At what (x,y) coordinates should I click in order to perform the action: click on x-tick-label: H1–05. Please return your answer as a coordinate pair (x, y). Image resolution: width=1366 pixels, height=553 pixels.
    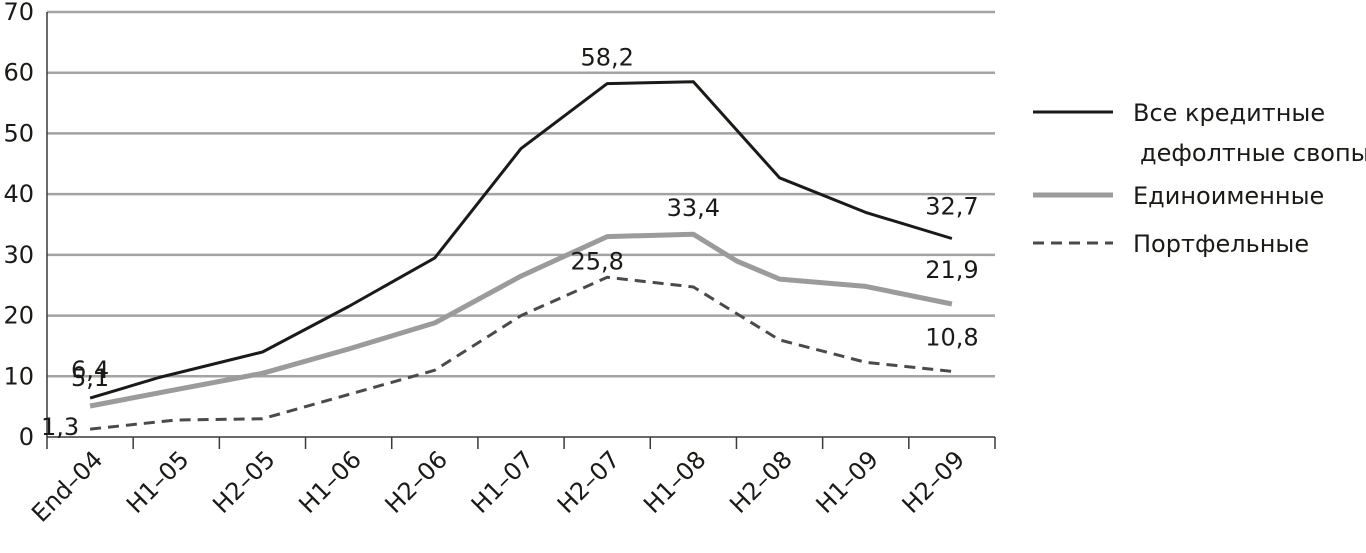
    Looking at the image, I should click on (157, 481).